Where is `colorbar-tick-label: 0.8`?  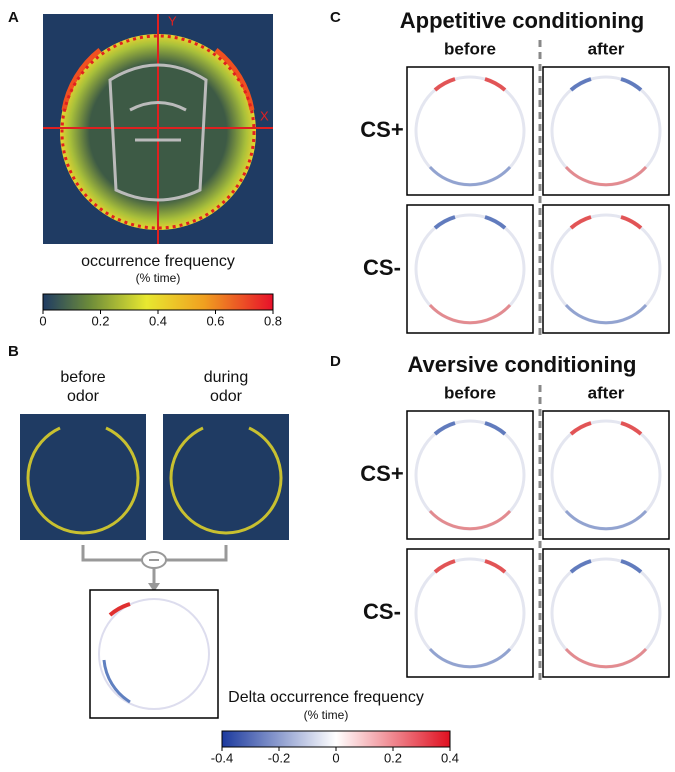
colorbar-tick-label: 0.8 is located at coordinates (273, 320).